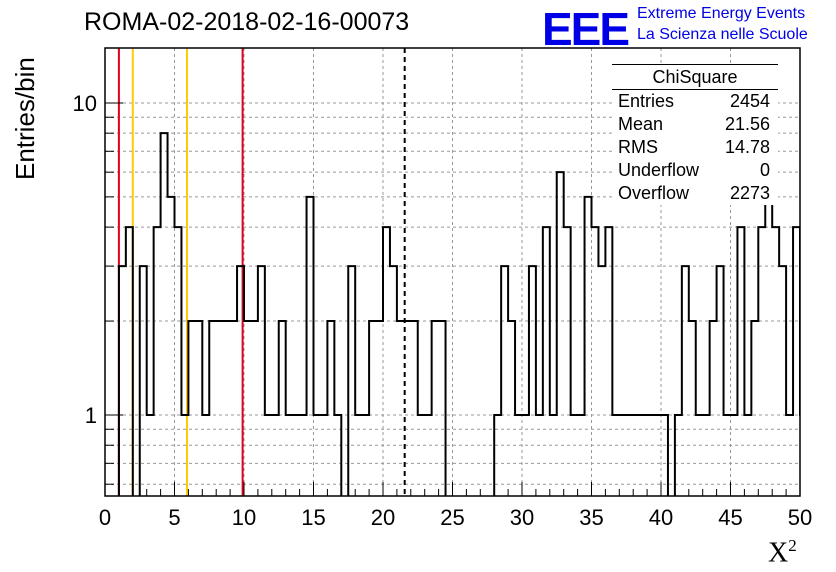 The width and height of the screenshot is (836, 572). I want to click on stats-value: 0, so click(764, 170).